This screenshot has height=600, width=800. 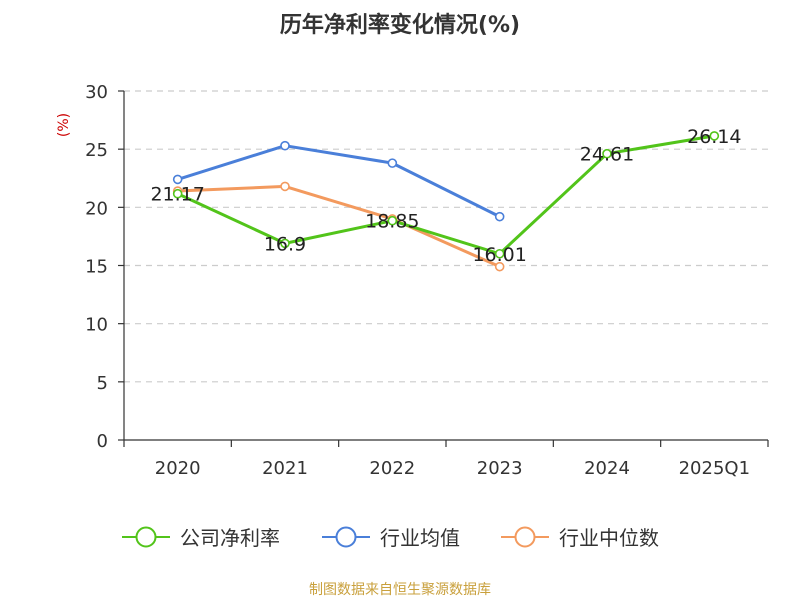 I want to click on x-tick-label: 2022, so click(x=392, y=468).